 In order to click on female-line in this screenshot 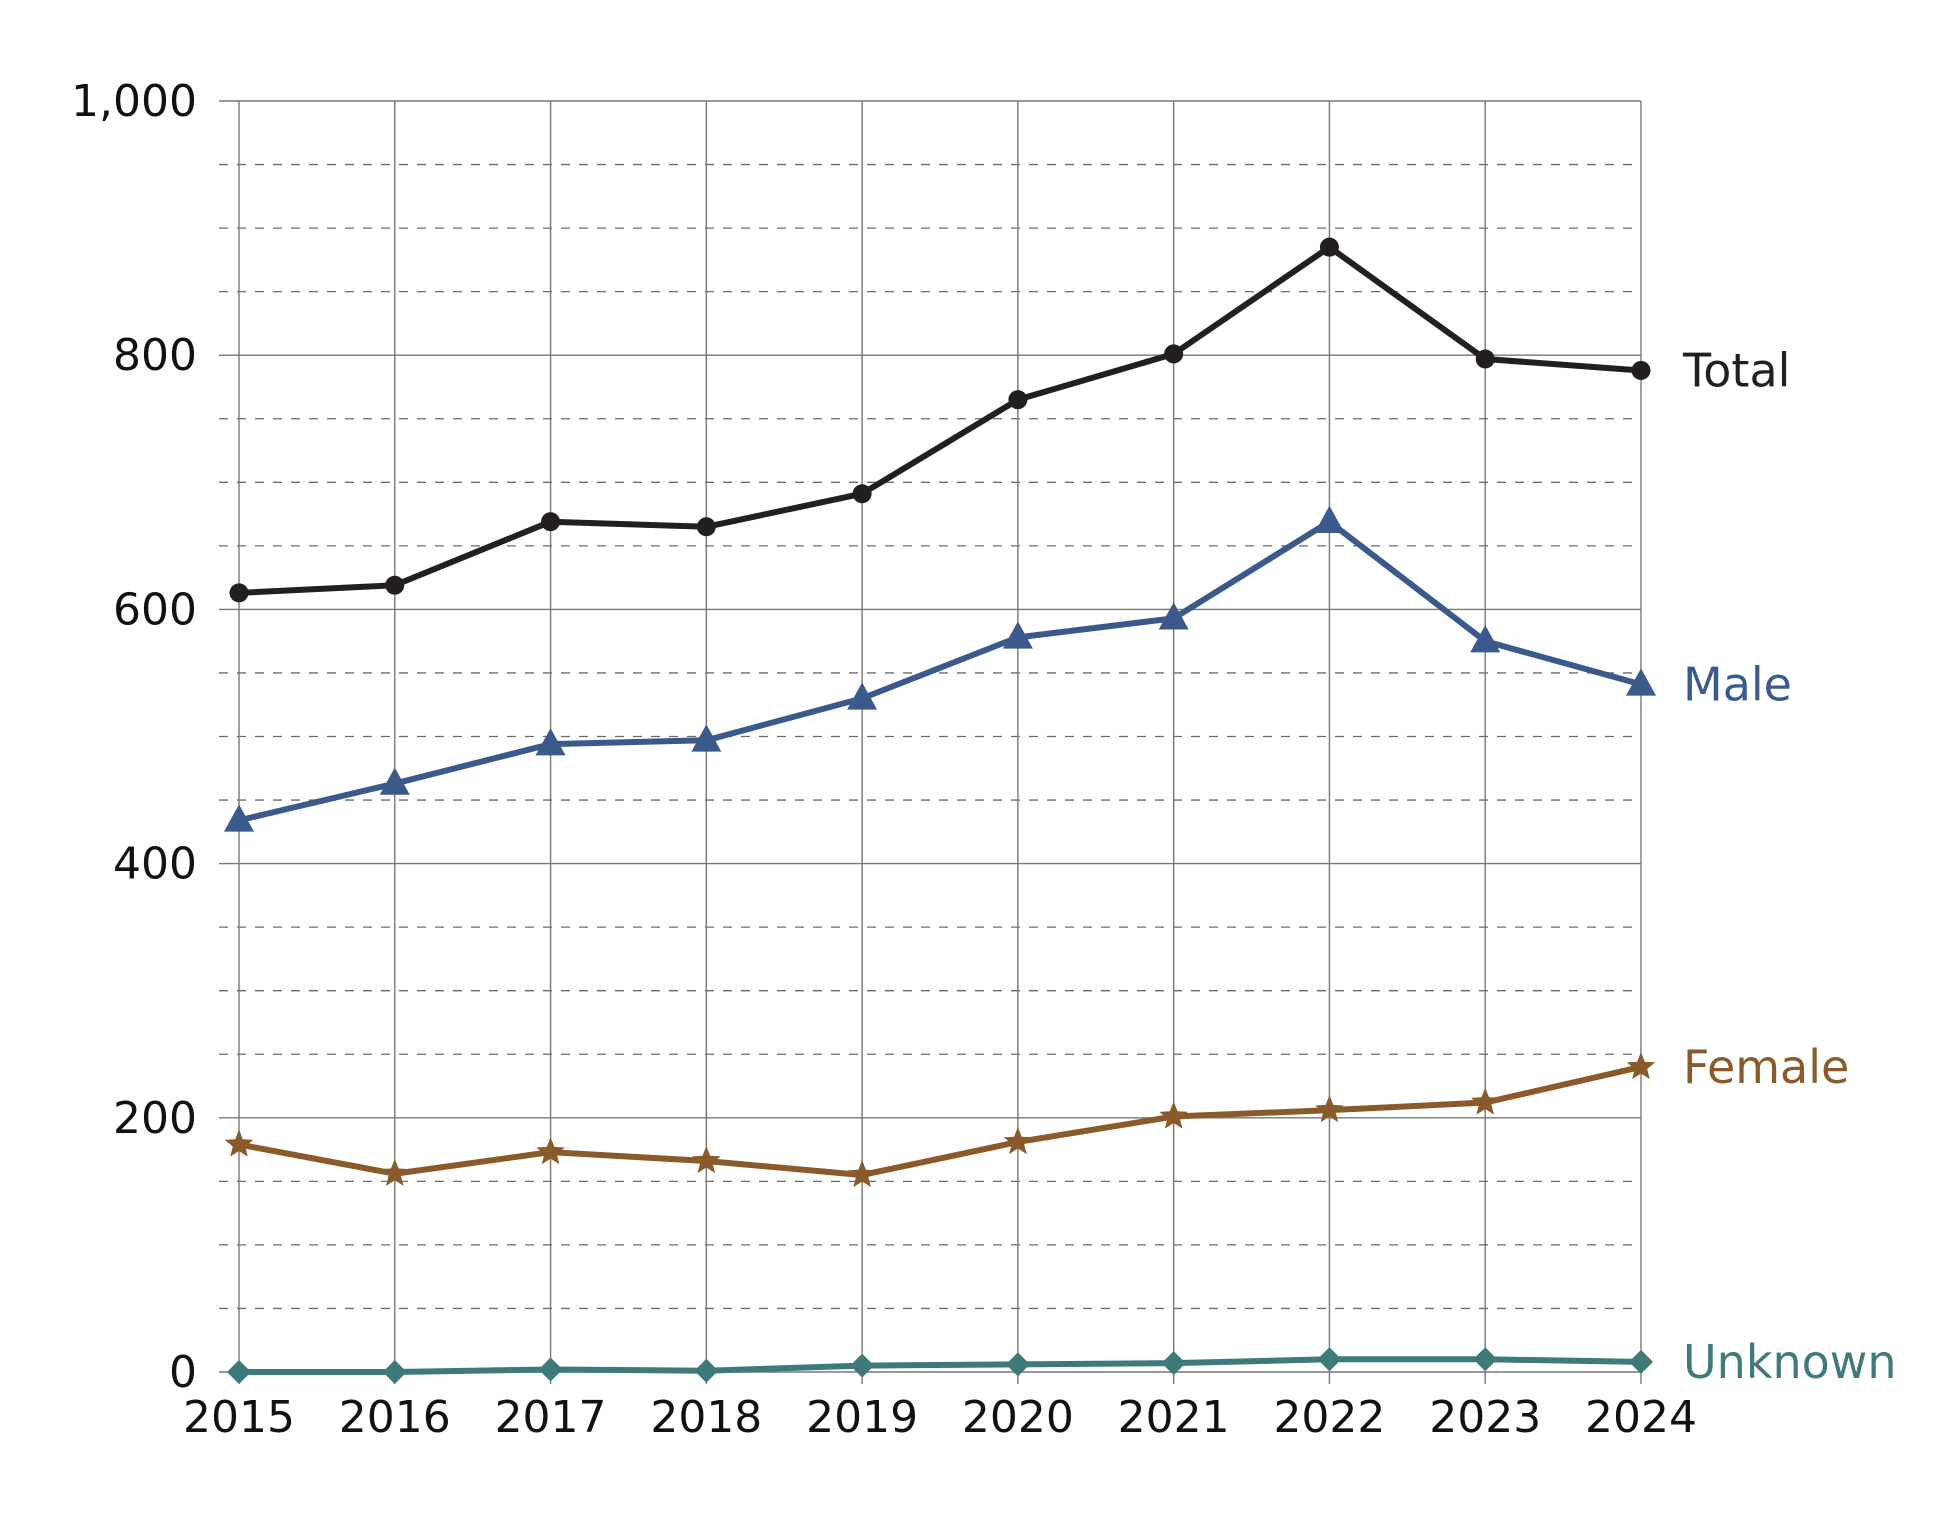, I will do `click(940, 1120)`.